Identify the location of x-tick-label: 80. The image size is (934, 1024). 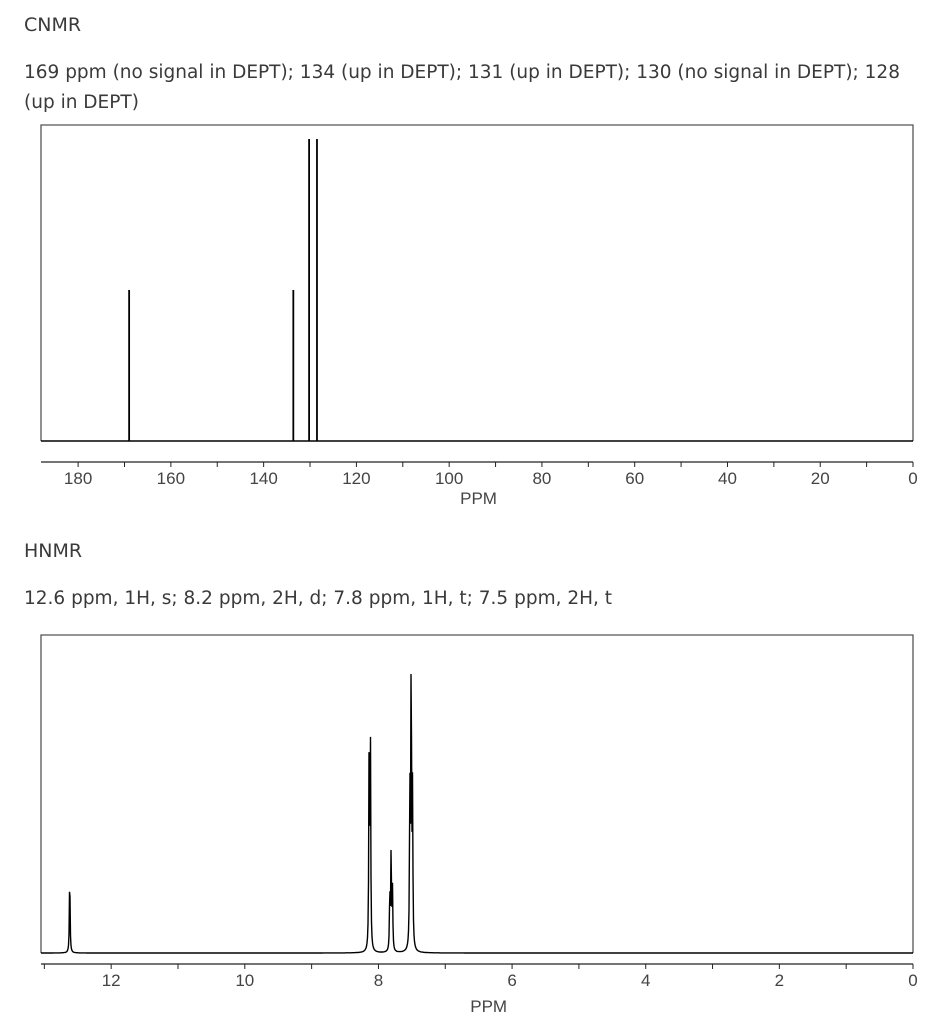
(541, 478).